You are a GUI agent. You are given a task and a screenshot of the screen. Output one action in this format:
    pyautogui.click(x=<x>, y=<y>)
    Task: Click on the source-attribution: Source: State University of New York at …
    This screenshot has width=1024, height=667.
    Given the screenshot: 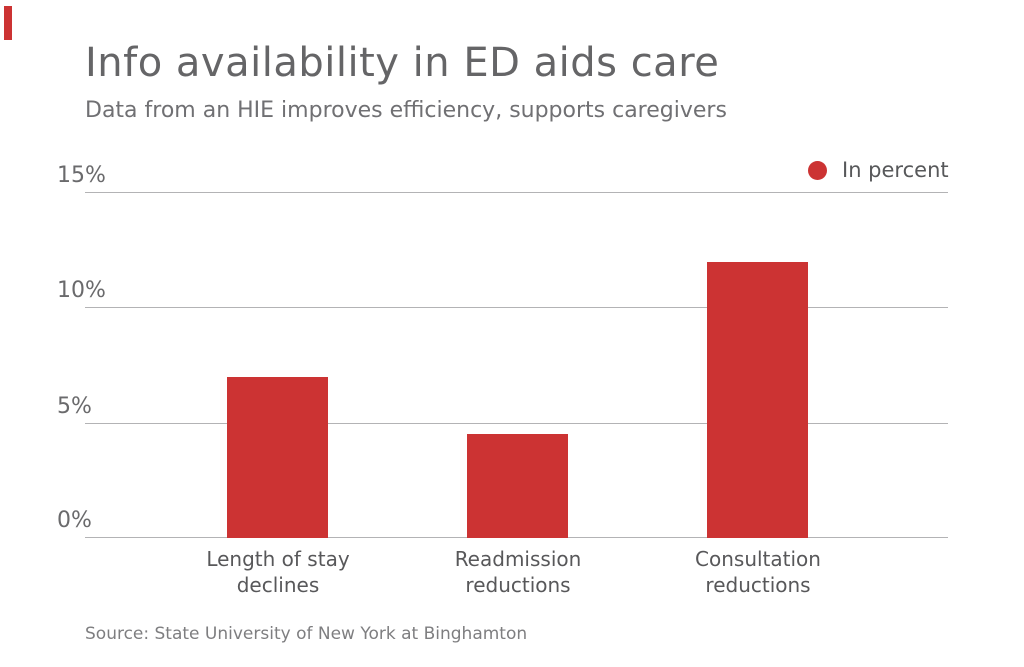 What is the action you would take?
    pyautogui.click(x=306, y=634)
    